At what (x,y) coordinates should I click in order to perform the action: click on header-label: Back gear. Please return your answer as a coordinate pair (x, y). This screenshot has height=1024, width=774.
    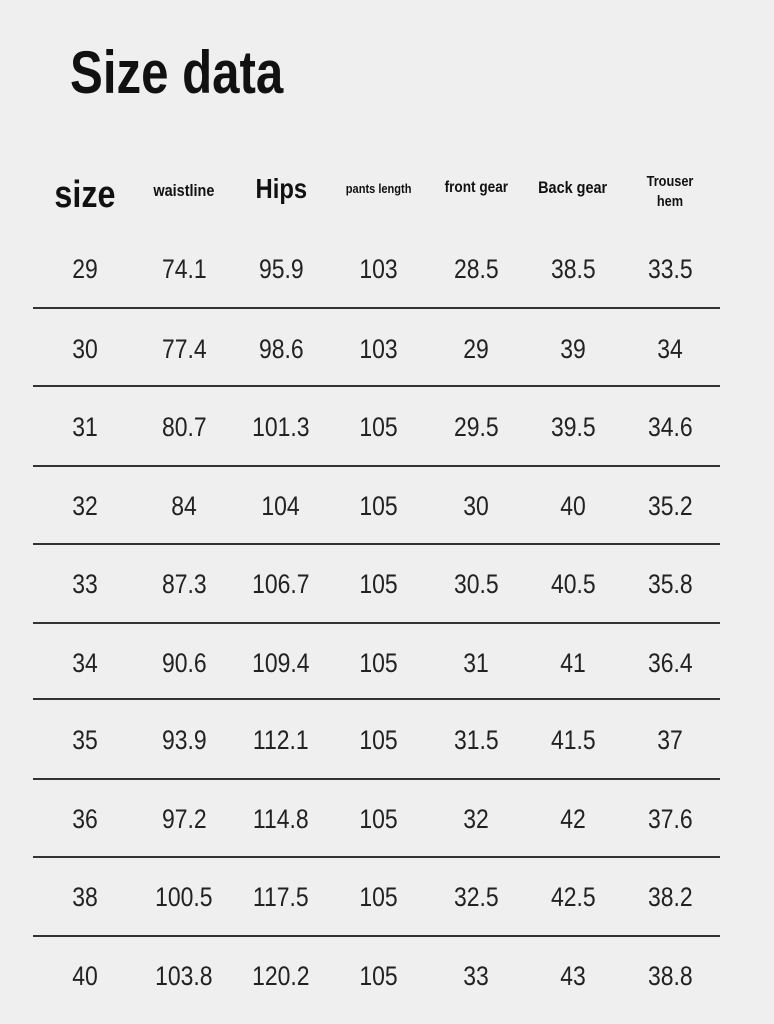
    Looking at the image, I should click on (573, 187).